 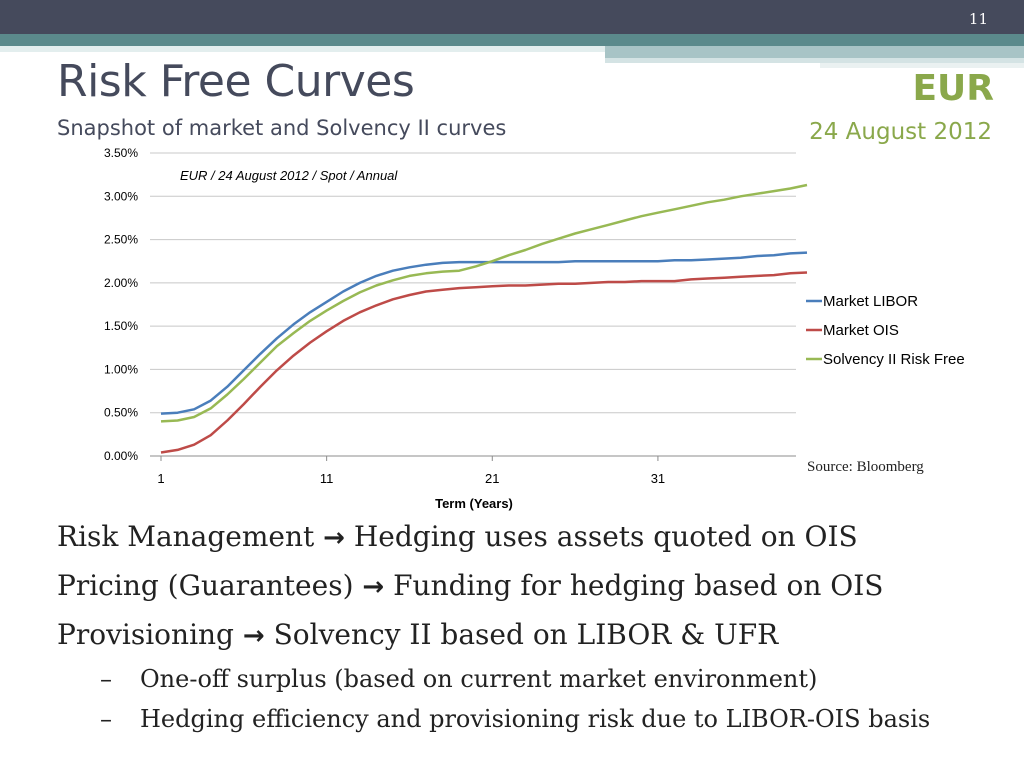 I want to click on header-band-right-faint, so click(x=922, y=65).